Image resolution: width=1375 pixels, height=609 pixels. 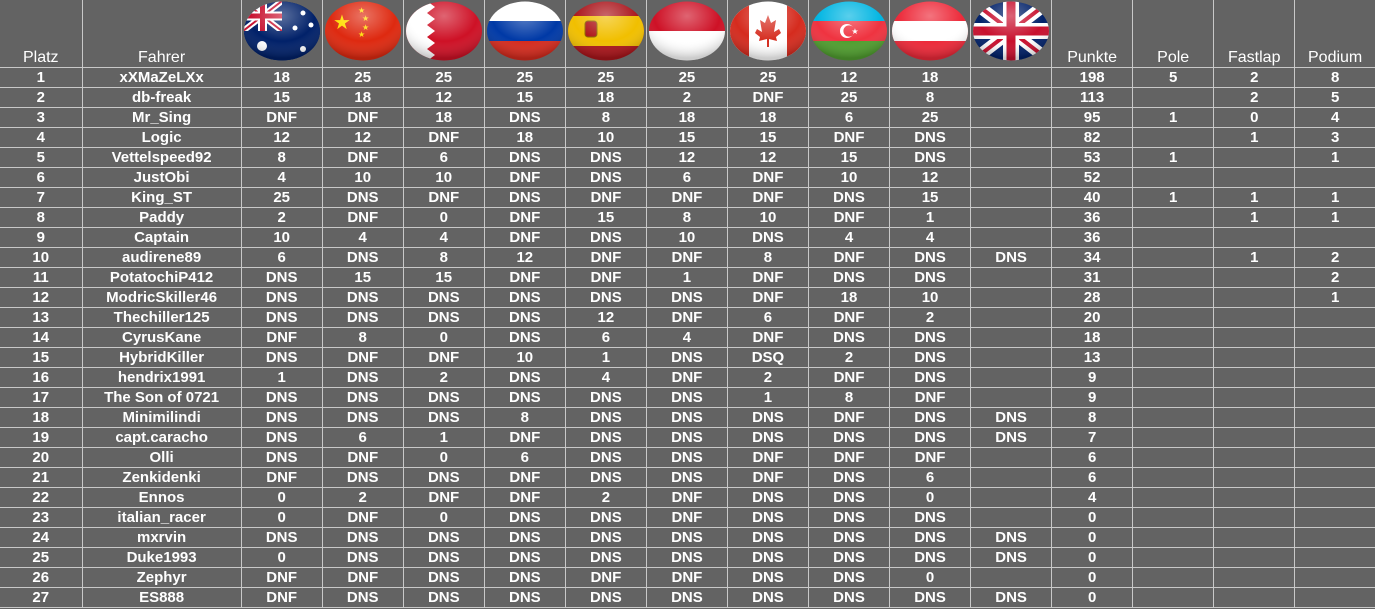 I want to click on table-row: 20 Olli DNS DNF 0 6 DNS DNS DNF DNF DNF 6, so click(x=687, y=457).